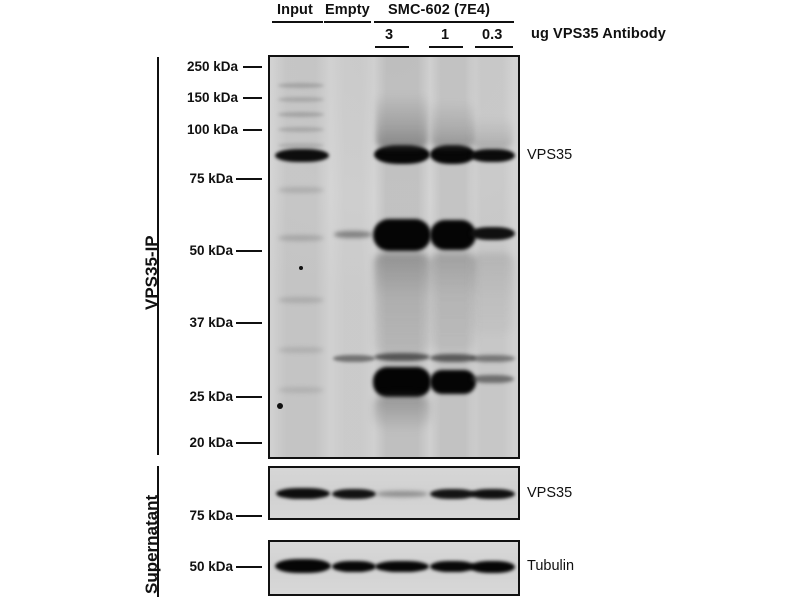 This screenshot has height=600, width=800. What do you see at coordinates (354, 358) in the screenshot?
I see `band-30k-empty` at bounding box center [354, 358].